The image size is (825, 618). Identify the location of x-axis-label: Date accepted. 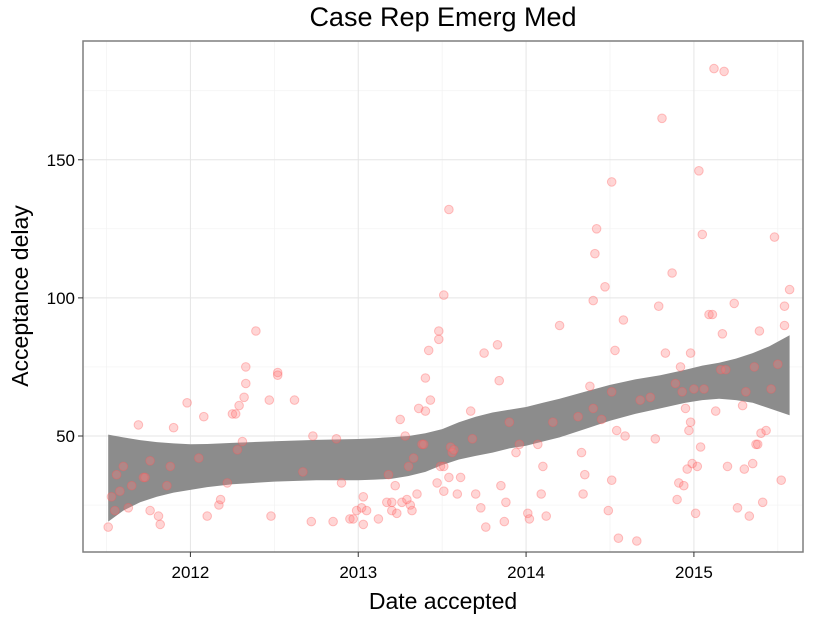
(443, 601).